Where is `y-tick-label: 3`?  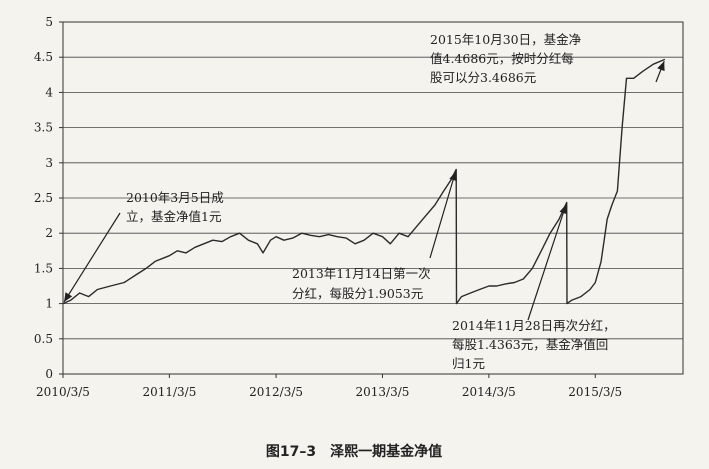
y-tick-label: 3 is located at coordinates (49, 163).